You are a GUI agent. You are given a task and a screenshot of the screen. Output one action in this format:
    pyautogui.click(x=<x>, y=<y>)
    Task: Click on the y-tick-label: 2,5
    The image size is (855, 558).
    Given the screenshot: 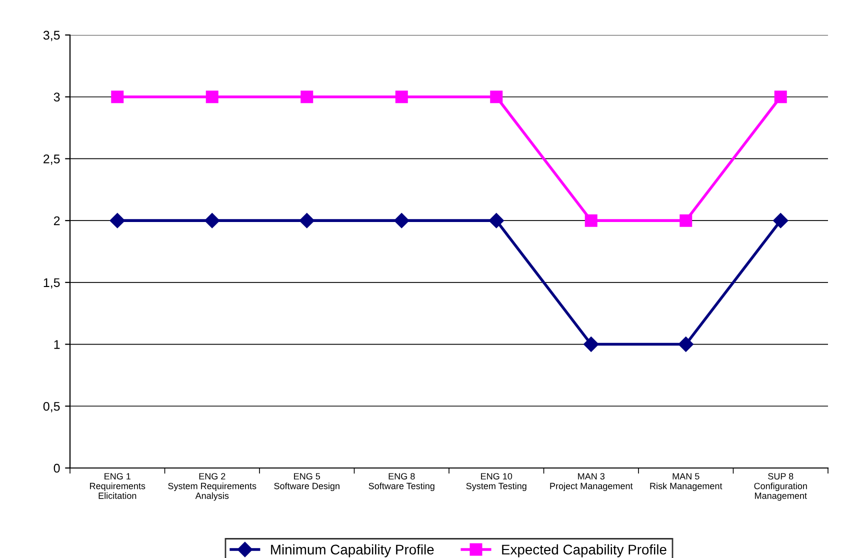 What is the action you would take?
    pyautogui.click(x=52, y=159)
    